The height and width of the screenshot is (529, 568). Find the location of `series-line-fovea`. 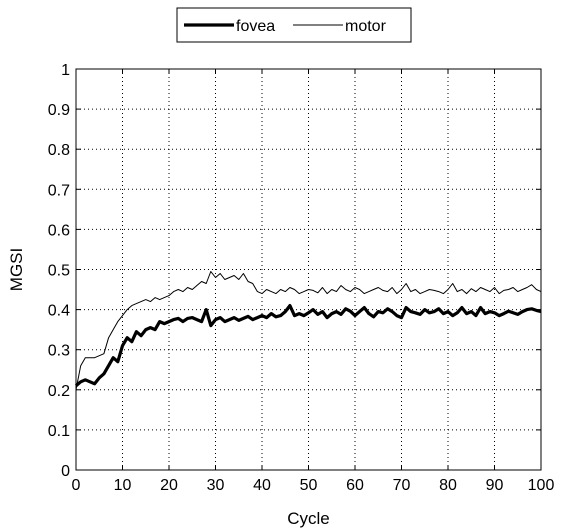

series-line-fovea is located at coordinates (308, 346).